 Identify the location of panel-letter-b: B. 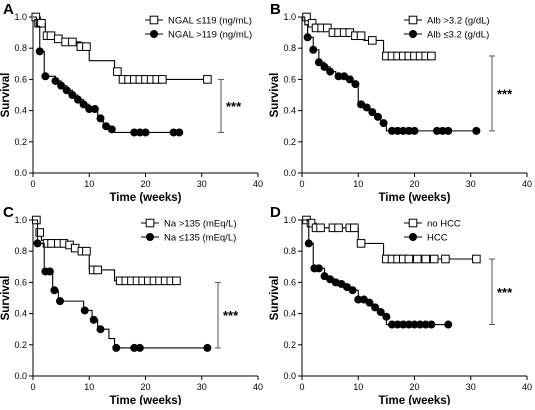
(275, 9).